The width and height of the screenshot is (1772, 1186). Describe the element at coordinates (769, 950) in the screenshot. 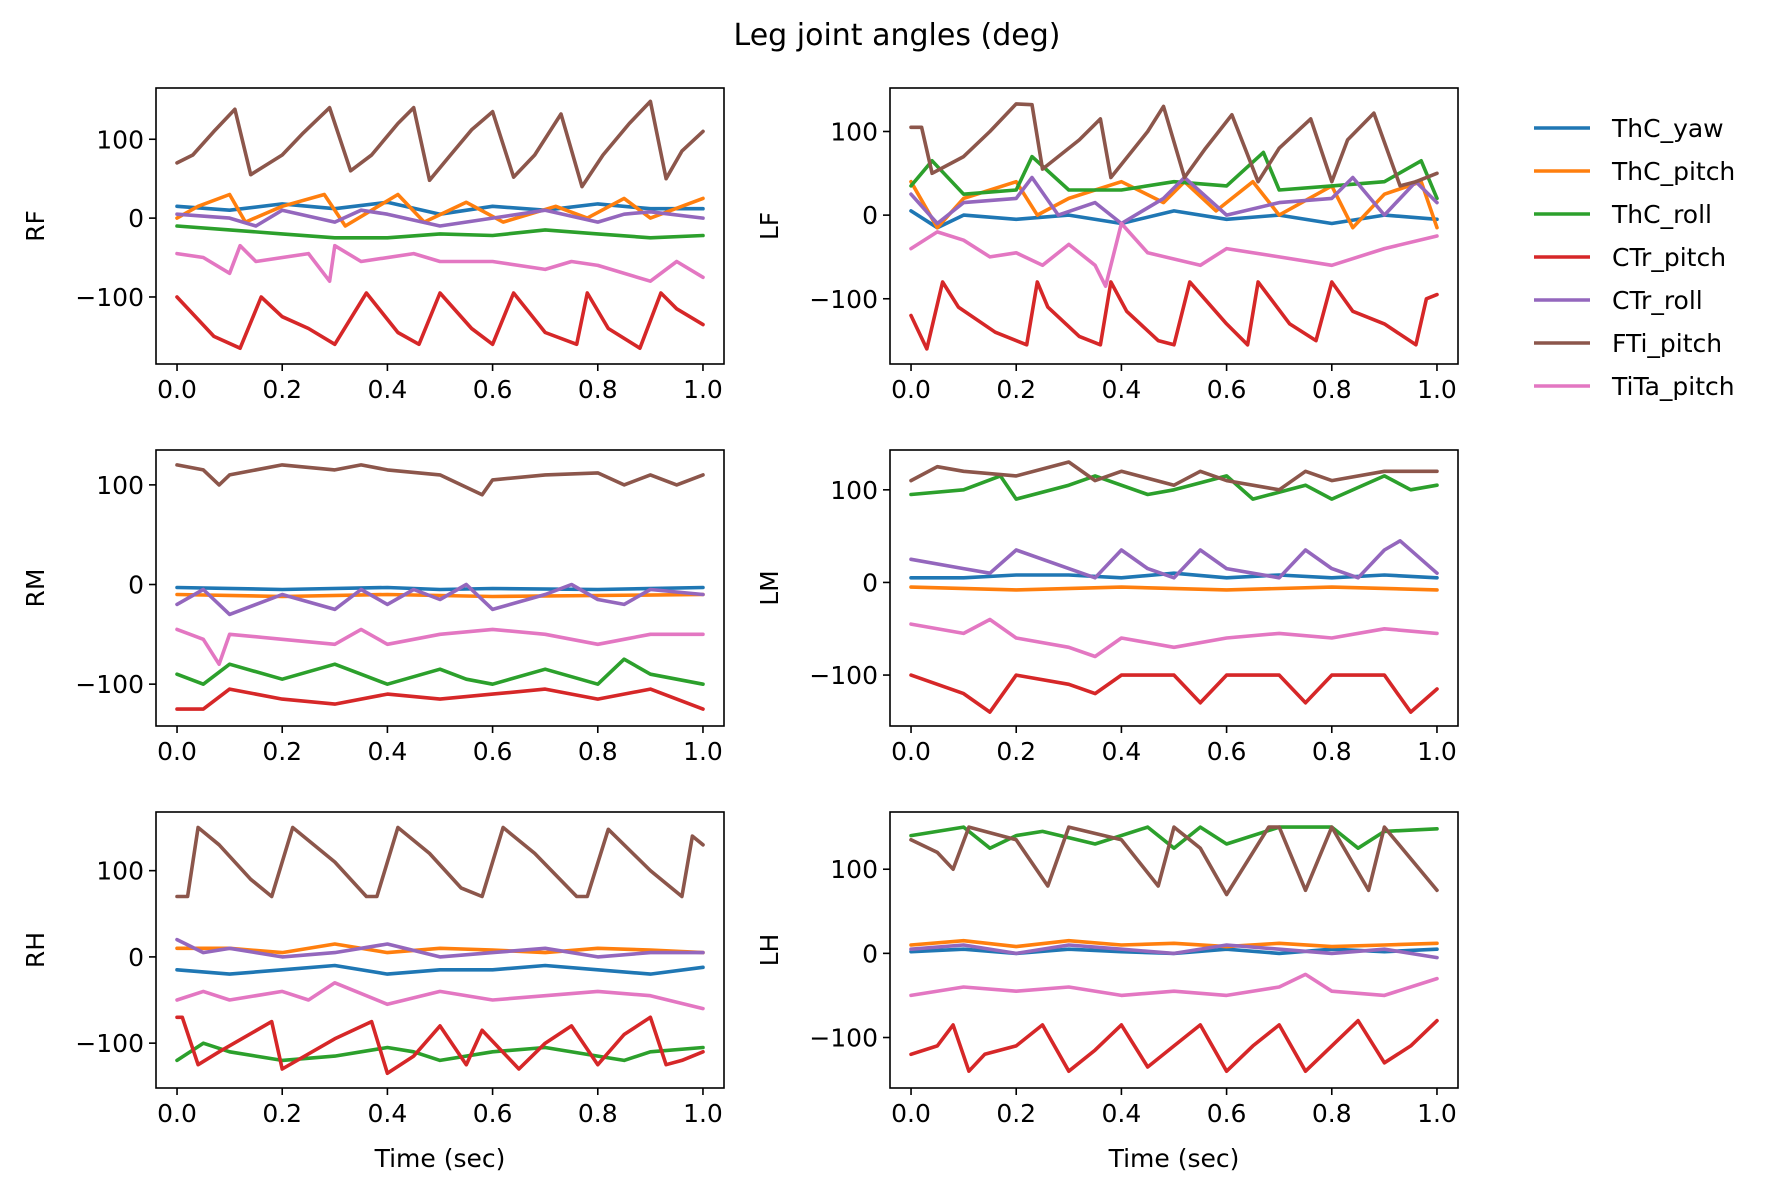

I see `y-axis-label: LH` at that location.